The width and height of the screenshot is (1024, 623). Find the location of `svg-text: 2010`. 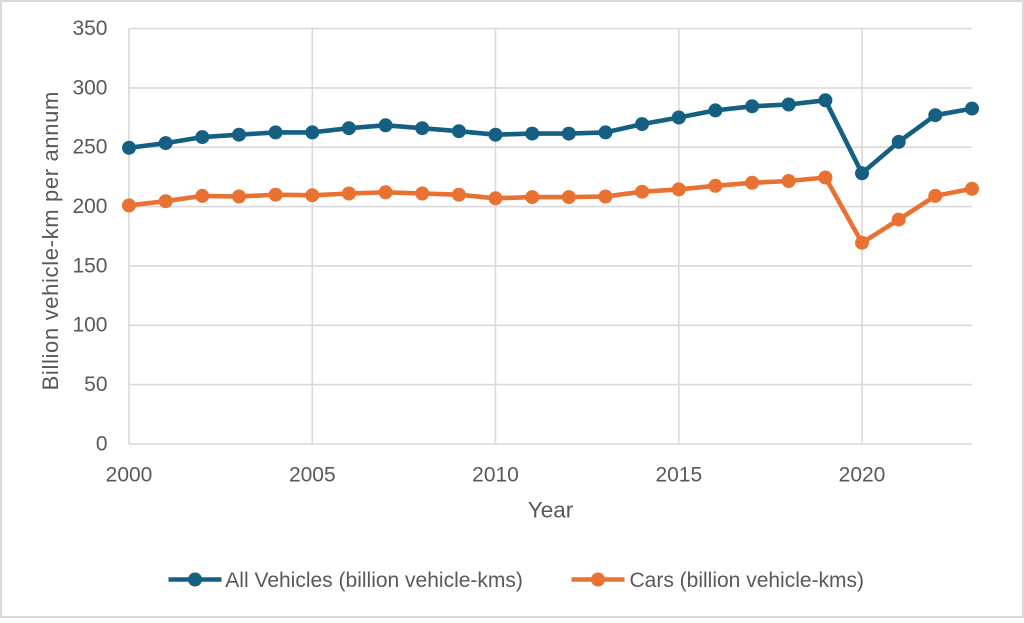

svg-text: 2010 is located at coordinates (495, 474).